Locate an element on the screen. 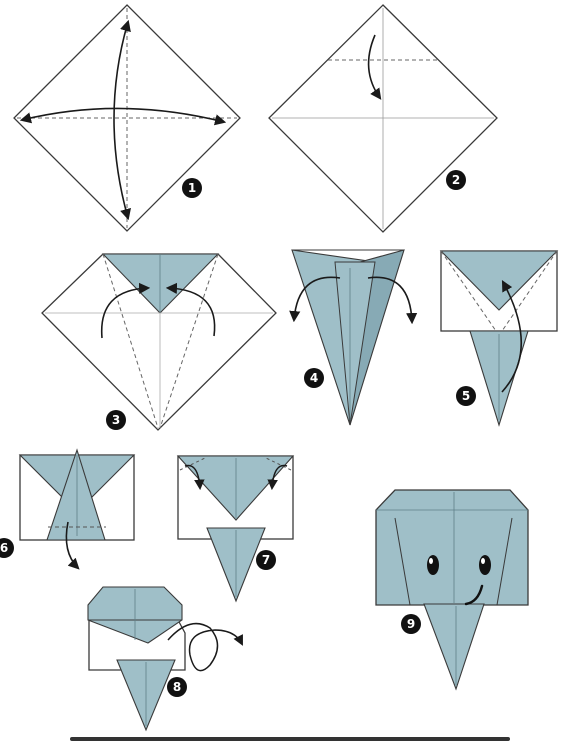  step-5-arrow is located at coordinates (512, 336).